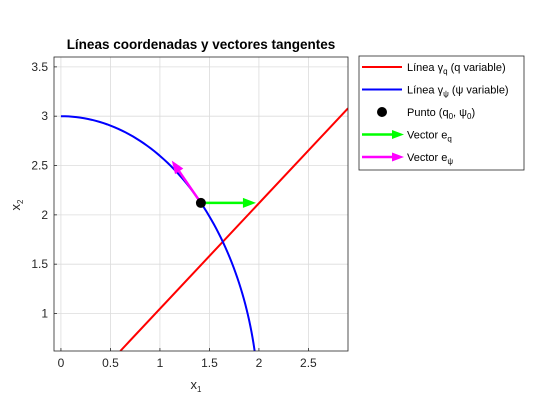 This screenshot has width=560, height=420. Describe the element at coordinates (456, 69) in the screenshot. I see `legend-label-q_line: Línea γq (q variable)` at that location.